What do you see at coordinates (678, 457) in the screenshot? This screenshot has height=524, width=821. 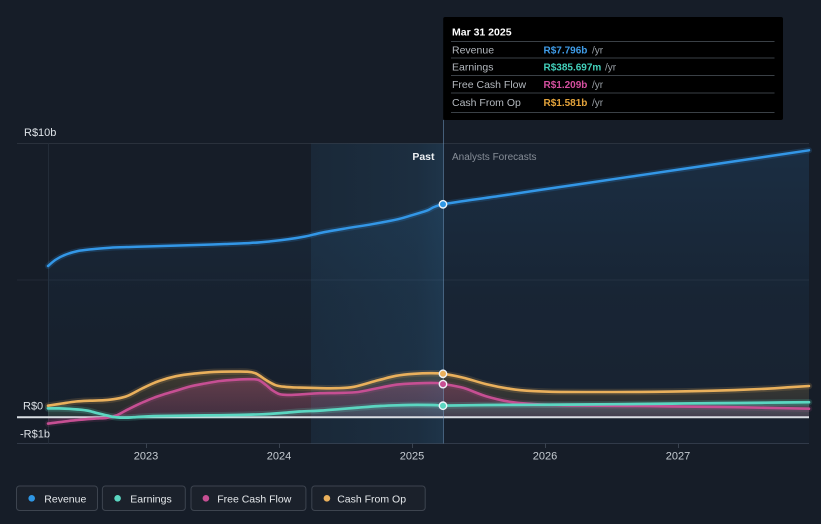 I see `svg-text: 2027` at bounding box center [678, 457].